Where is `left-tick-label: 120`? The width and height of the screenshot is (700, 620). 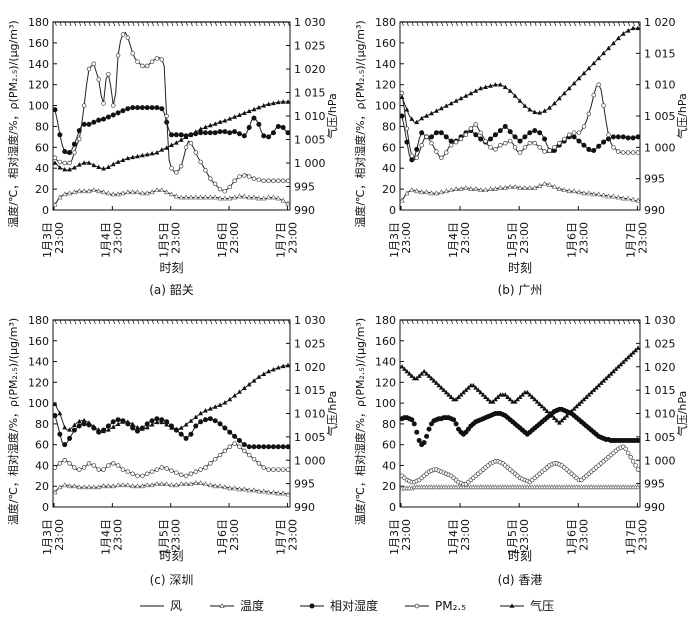 left-tick-label: 120 is located at coordinates (38, 85).